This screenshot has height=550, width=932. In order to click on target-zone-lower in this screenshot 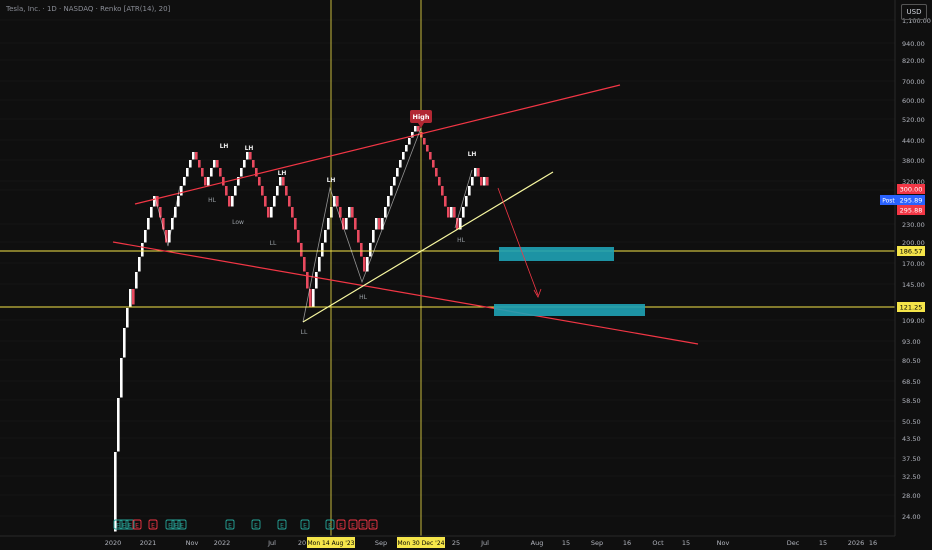, I will do `click(569, 310)`.